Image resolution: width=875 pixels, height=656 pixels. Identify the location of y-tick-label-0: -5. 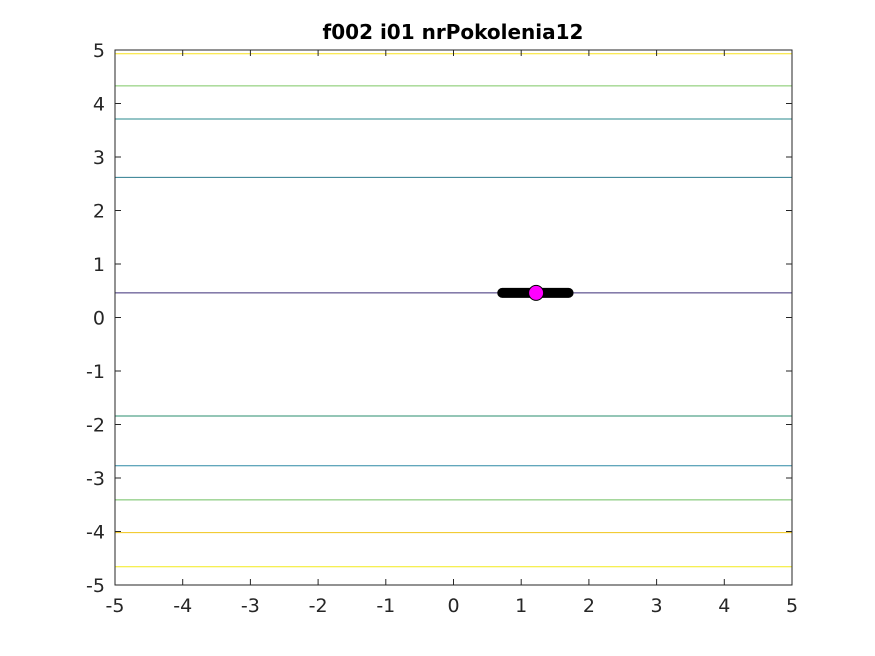
(95, 586).